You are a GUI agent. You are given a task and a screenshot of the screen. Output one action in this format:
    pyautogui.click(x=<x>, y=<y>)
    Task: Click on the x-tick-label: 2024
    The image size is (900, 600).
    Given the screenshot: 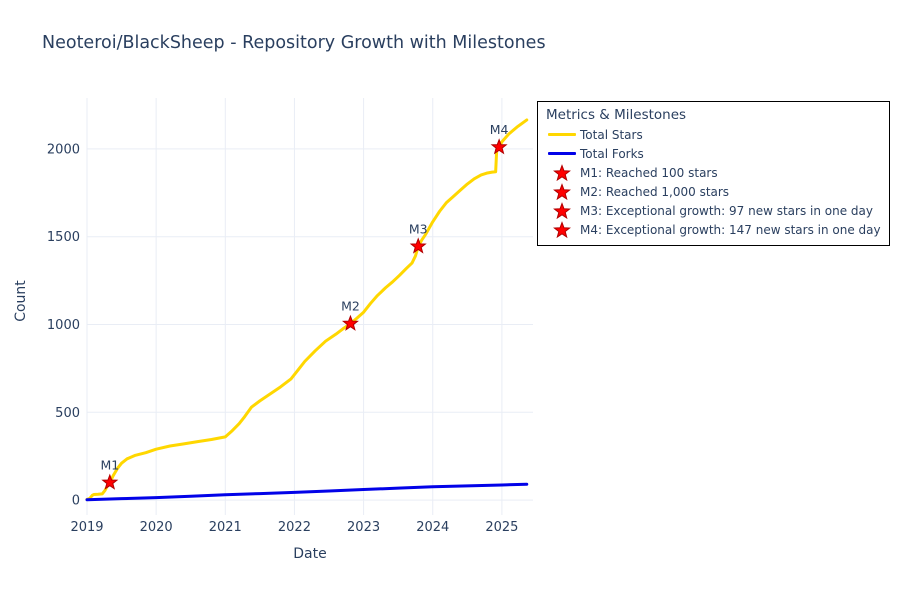 What is the action you would take?
    pyautogui.click(x=432, y=527)
    